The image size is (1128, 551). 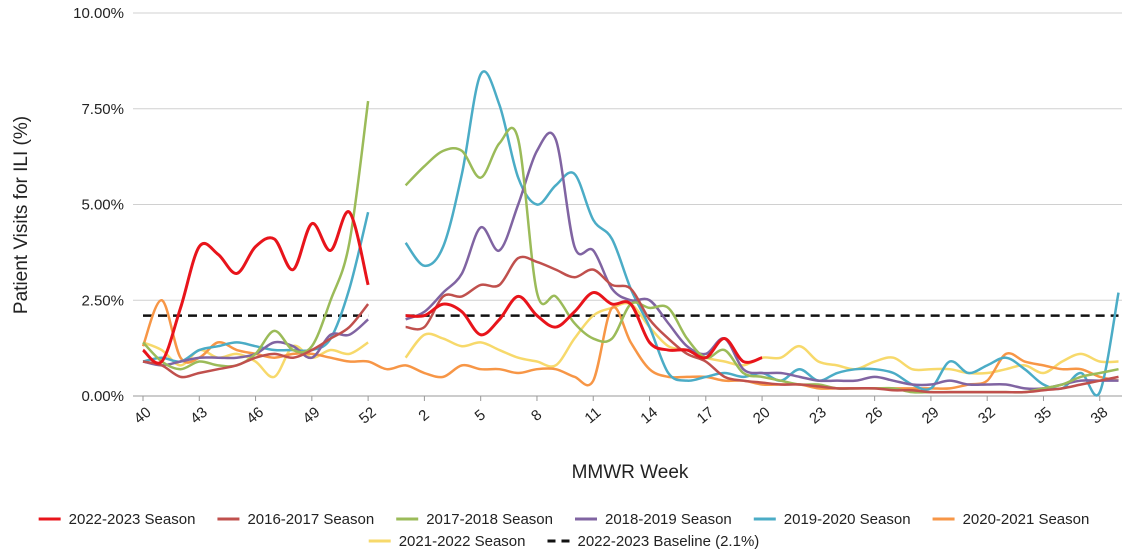 What do you see at coordinates (21, 215) in the screenshot?
I see `y-axis-title: Patient Visits for ILI (%)` at bounding box center [21, 215].